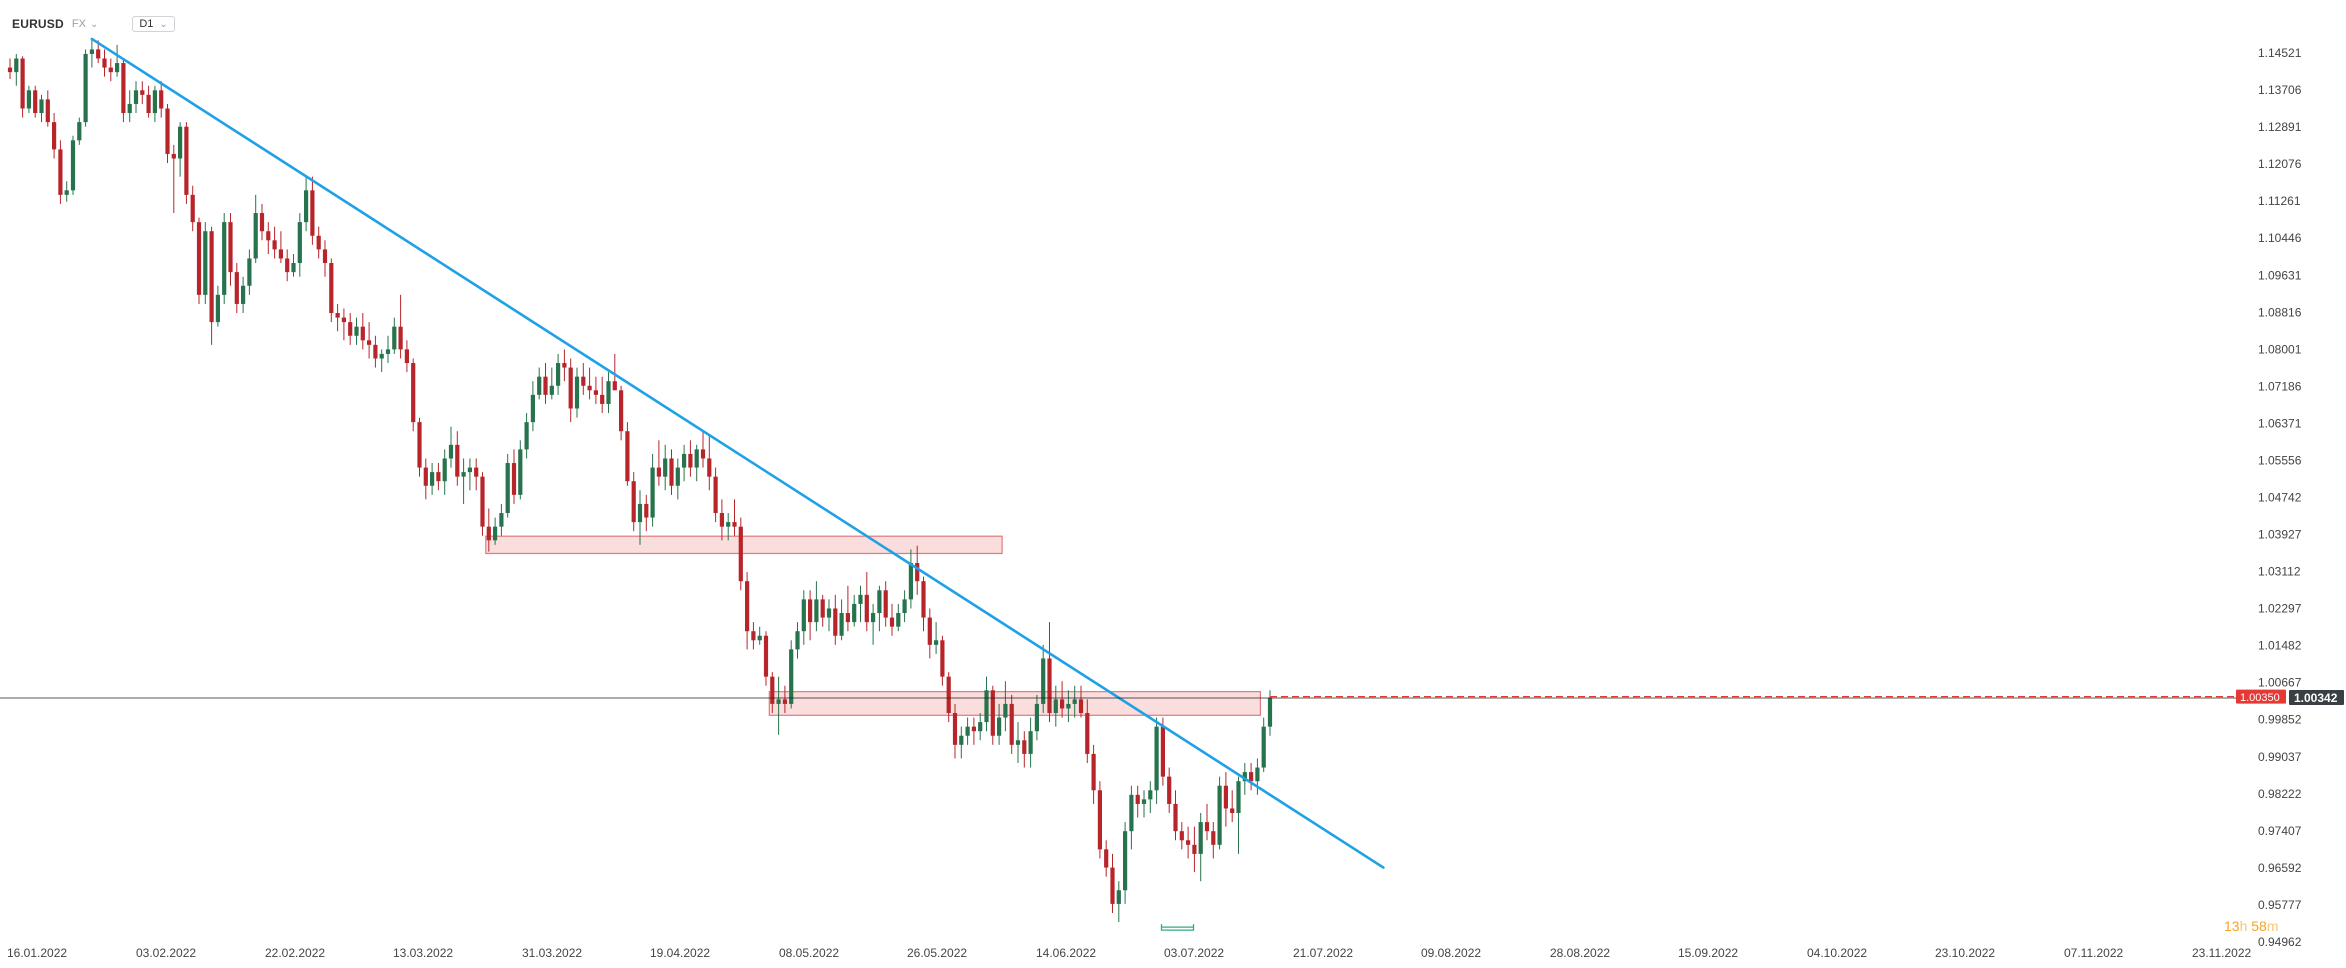  I want to click on x-tick-label: 22.02.2022, so click(295, 953).